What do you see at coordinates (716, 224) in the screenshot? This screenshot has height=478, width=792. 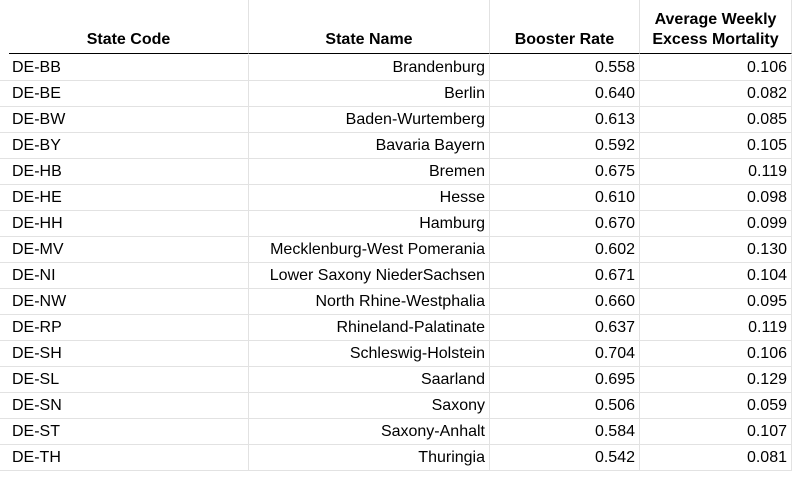 I see `cell-excess-mortality: 0.099` at bounding box center [716, 224].